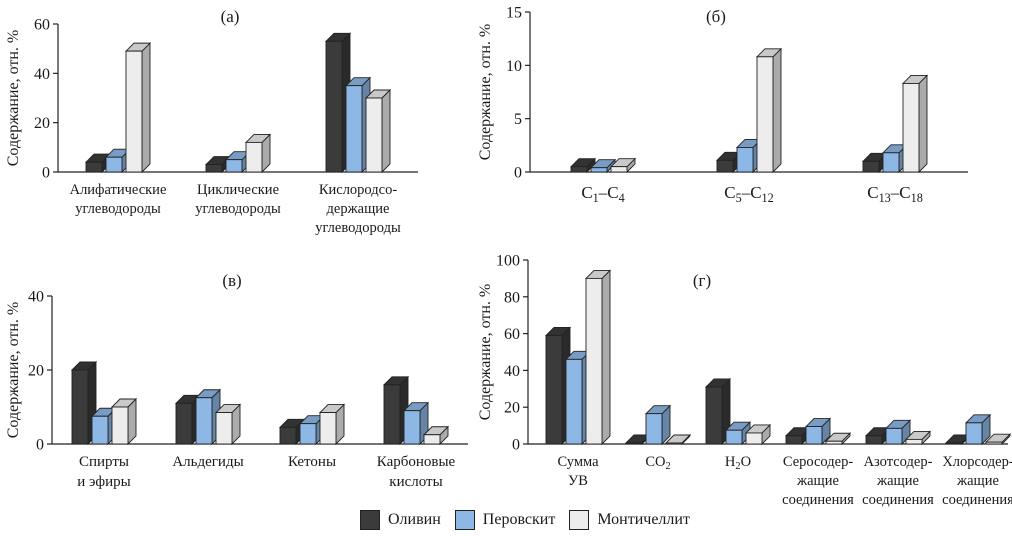  What do you see at coordinates (207, 462) in the screenshot?
I see `x-category-label: Альдегиды` at bounding box center [207, 462].